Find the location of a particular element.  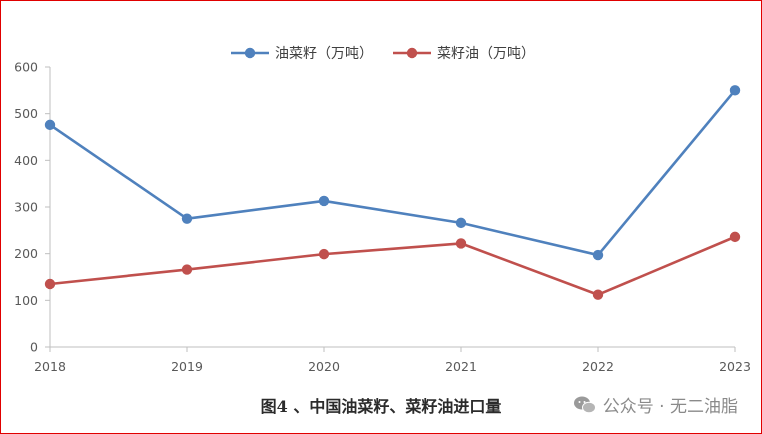

legend-label-1: 油菜籽（万吨） is located at coordinates (324, 54).